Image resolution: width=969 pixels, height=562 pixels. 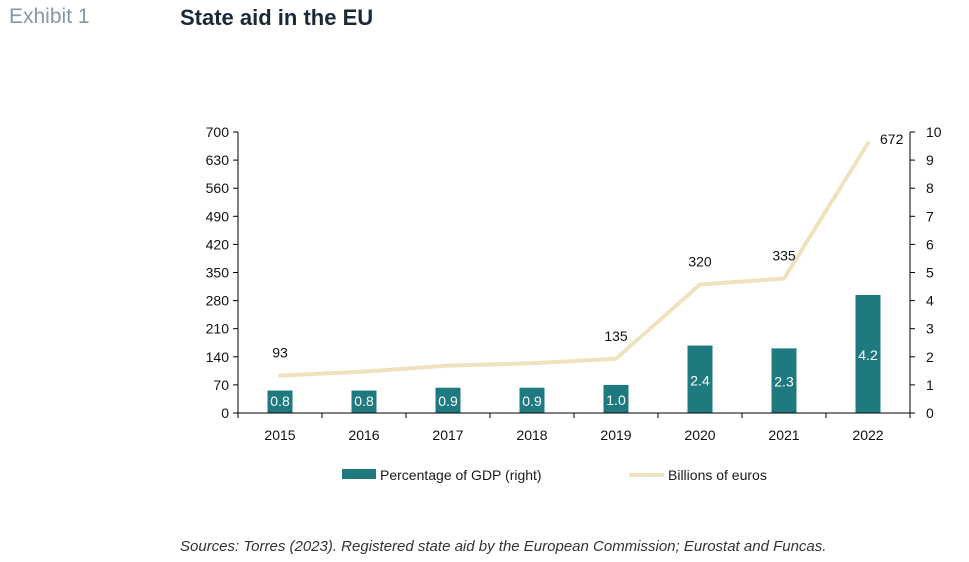 I want to click on bar-label-2021: 2.3, so click(x=784, y=382).